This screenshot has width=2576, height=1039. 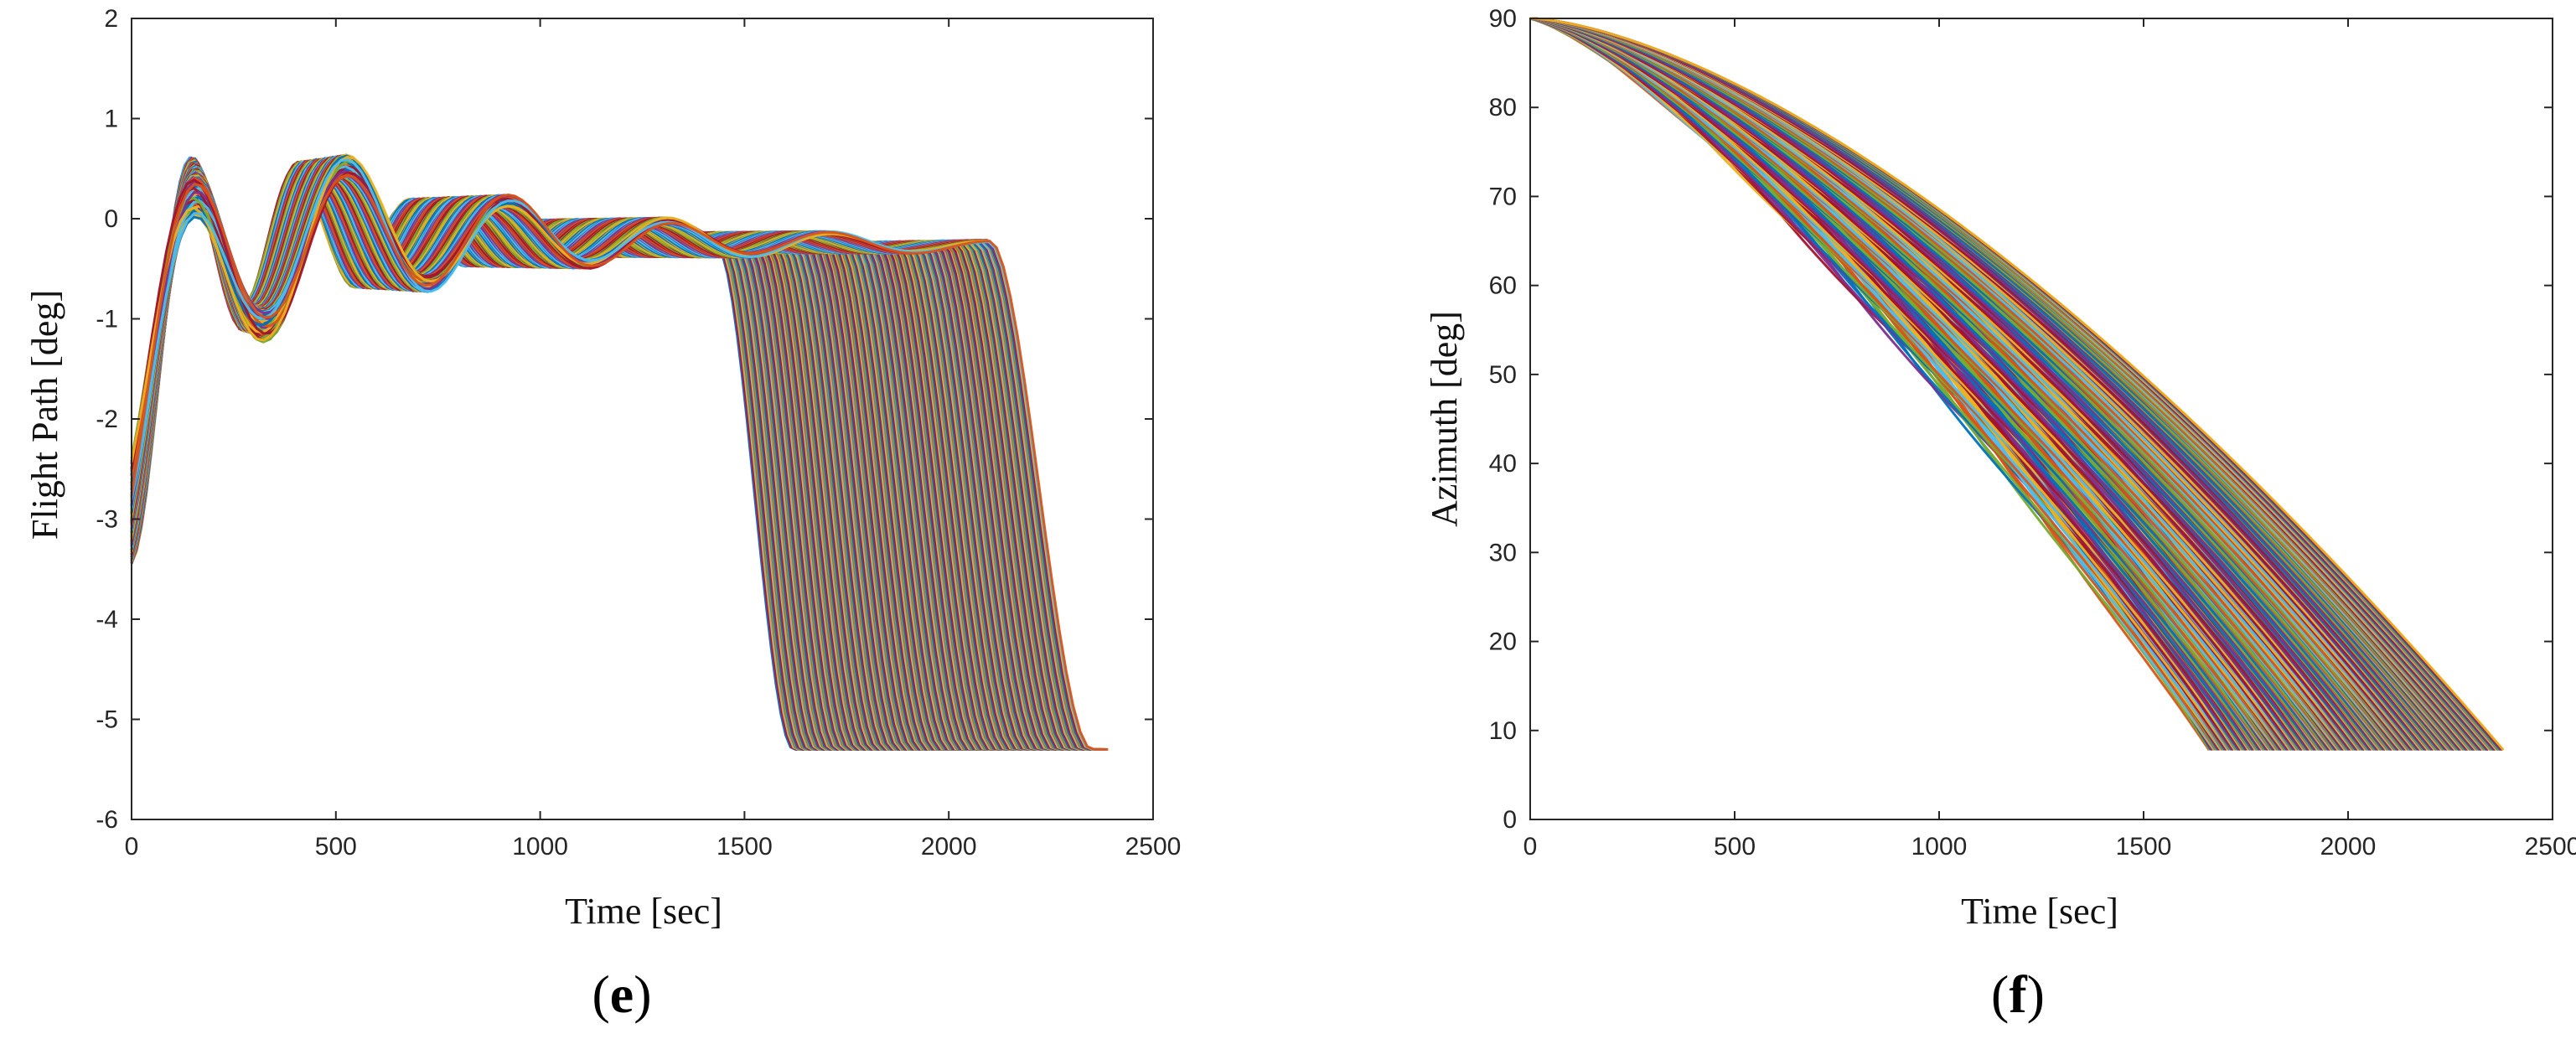 I want to click on azimuth-x-tick-label: 500, so click(x=1735, y=847).